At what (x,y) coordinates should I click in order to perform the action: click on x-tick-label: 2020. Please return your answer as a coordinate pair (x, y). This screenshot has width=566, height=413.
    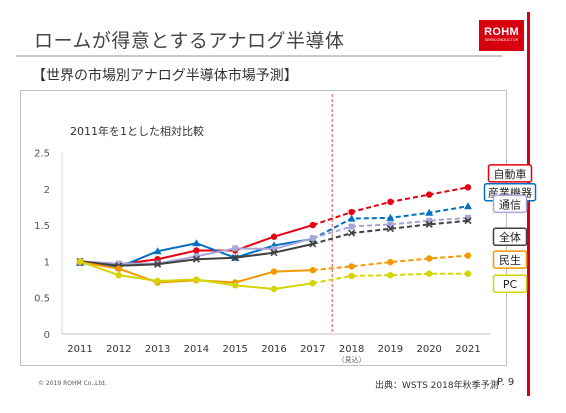
    Looking at the image, I should click on (428, 349).